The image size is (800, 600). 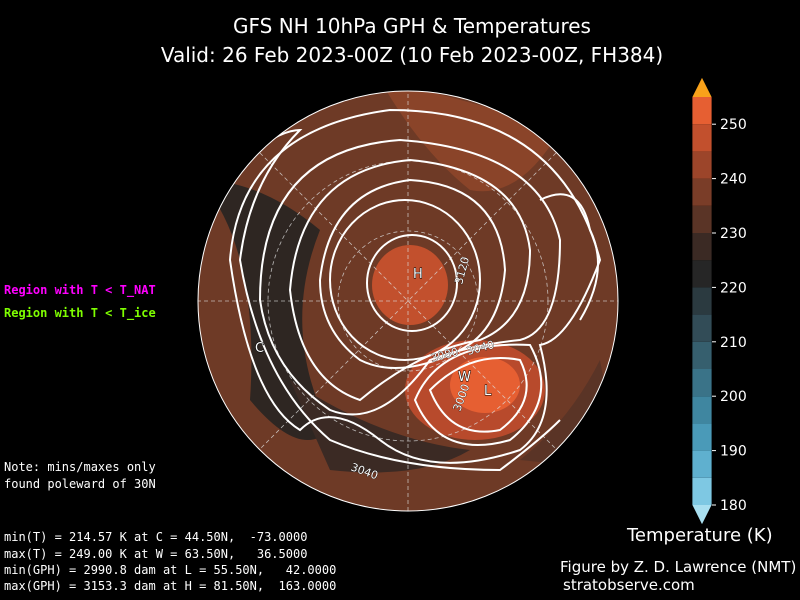 I want to click on colorbar-tick-label: 210, so click(x=733, y=343).